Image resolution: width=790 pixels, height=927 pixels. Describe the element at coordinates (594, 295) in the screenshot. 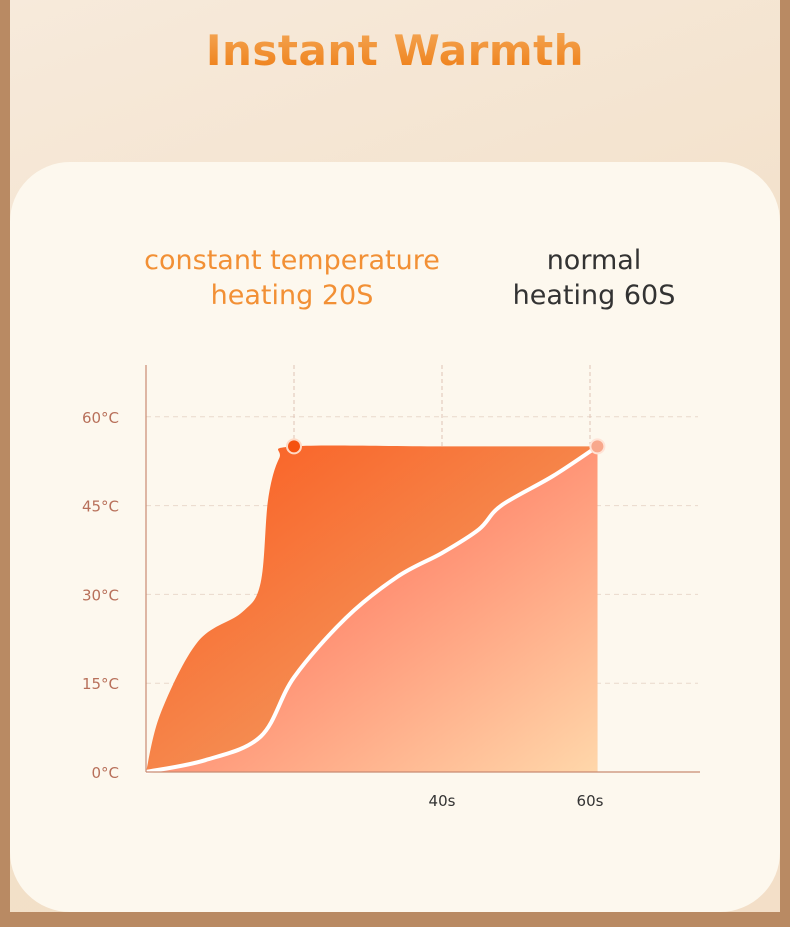

I see `legend-line: heating 60S` at that location.